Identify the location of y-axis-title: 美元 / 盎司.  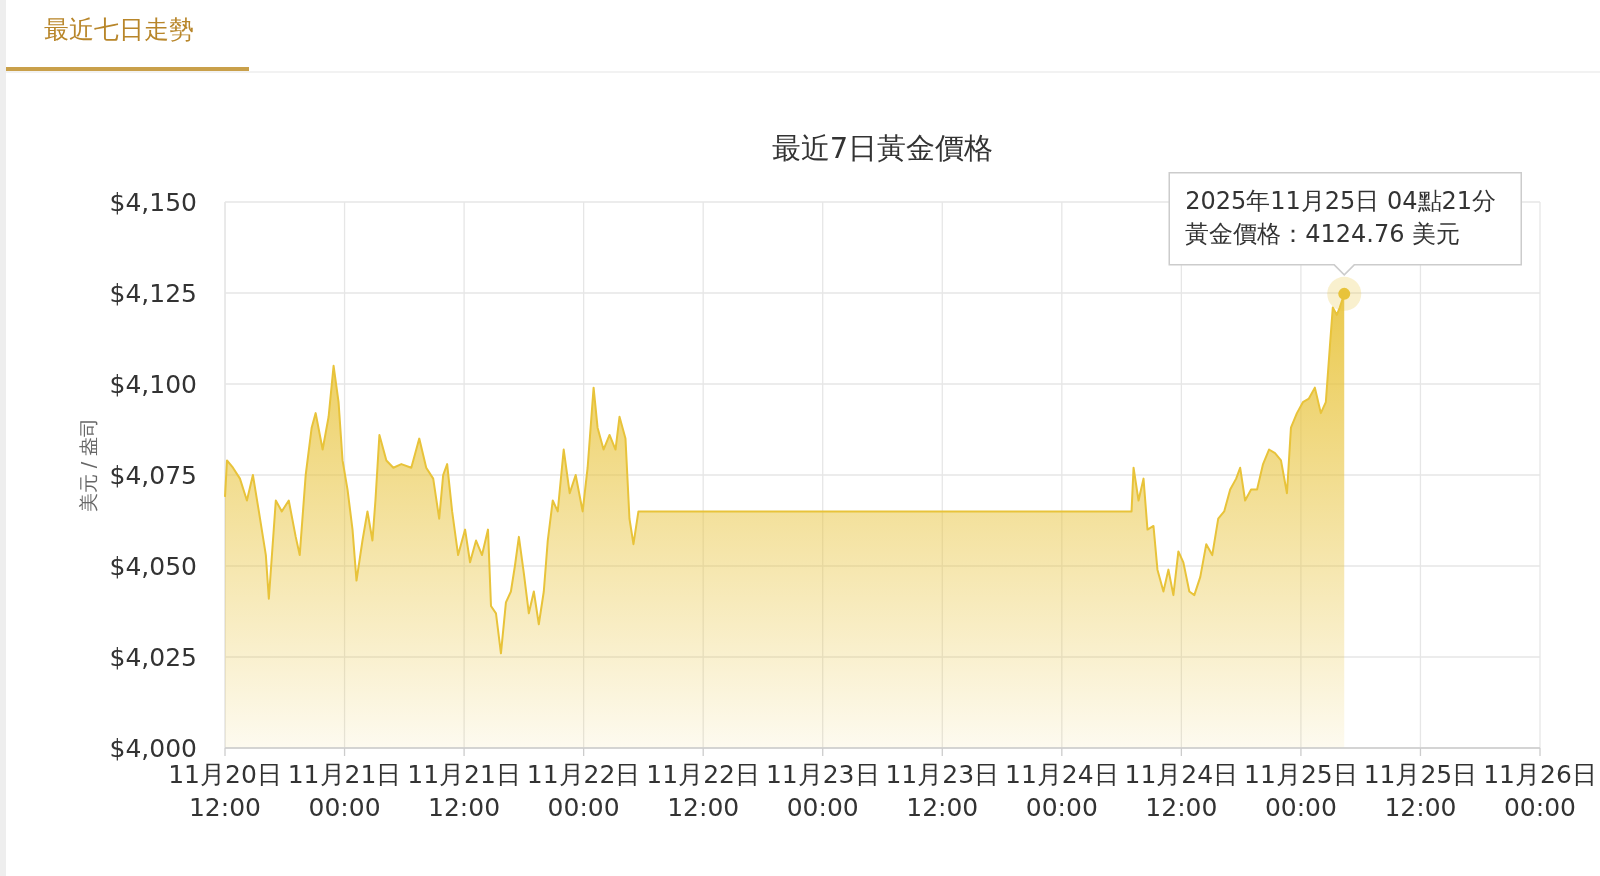
(88, 465).